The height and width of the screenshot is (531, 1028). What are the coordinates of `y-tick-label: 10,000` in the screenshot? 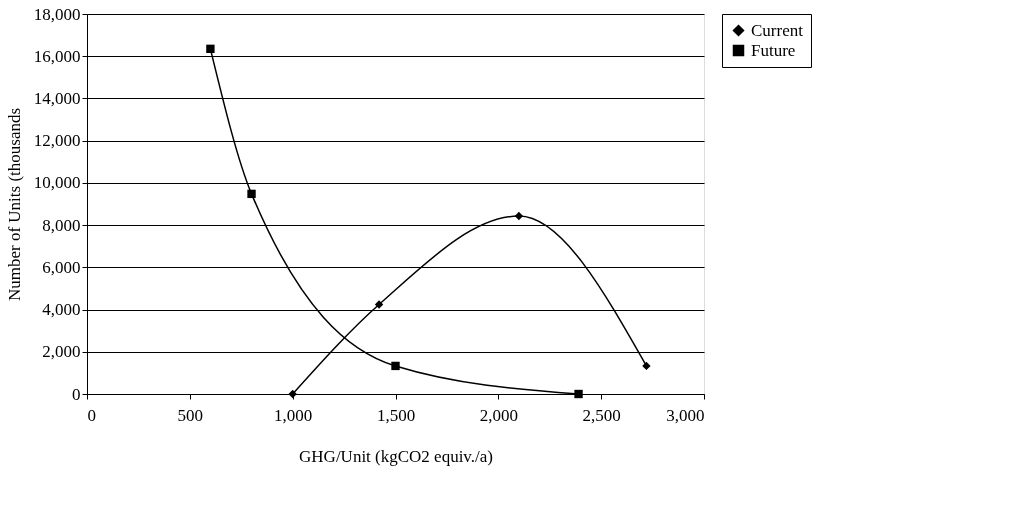 It's located at (57, 183).